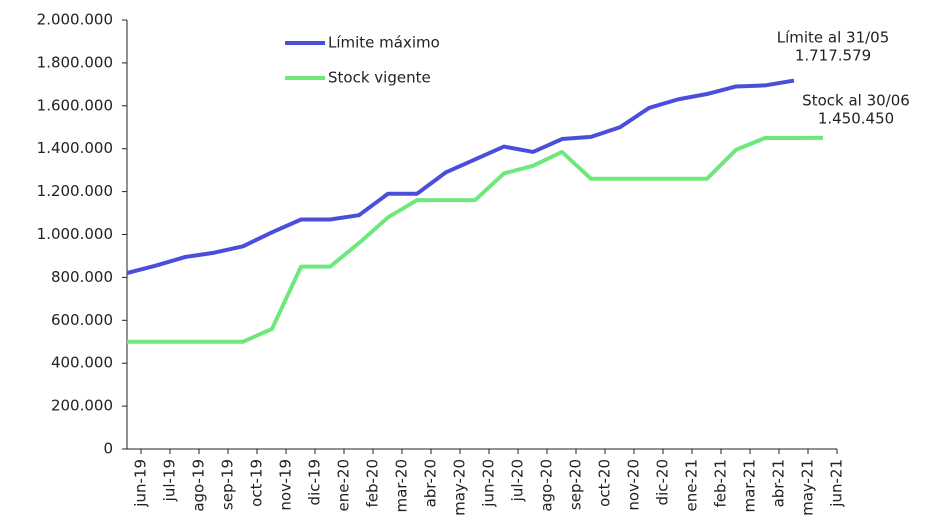 The width and height of the screenshot is (926, 528). I want to click on x-tick-label: feb-20, so click(373, 483).